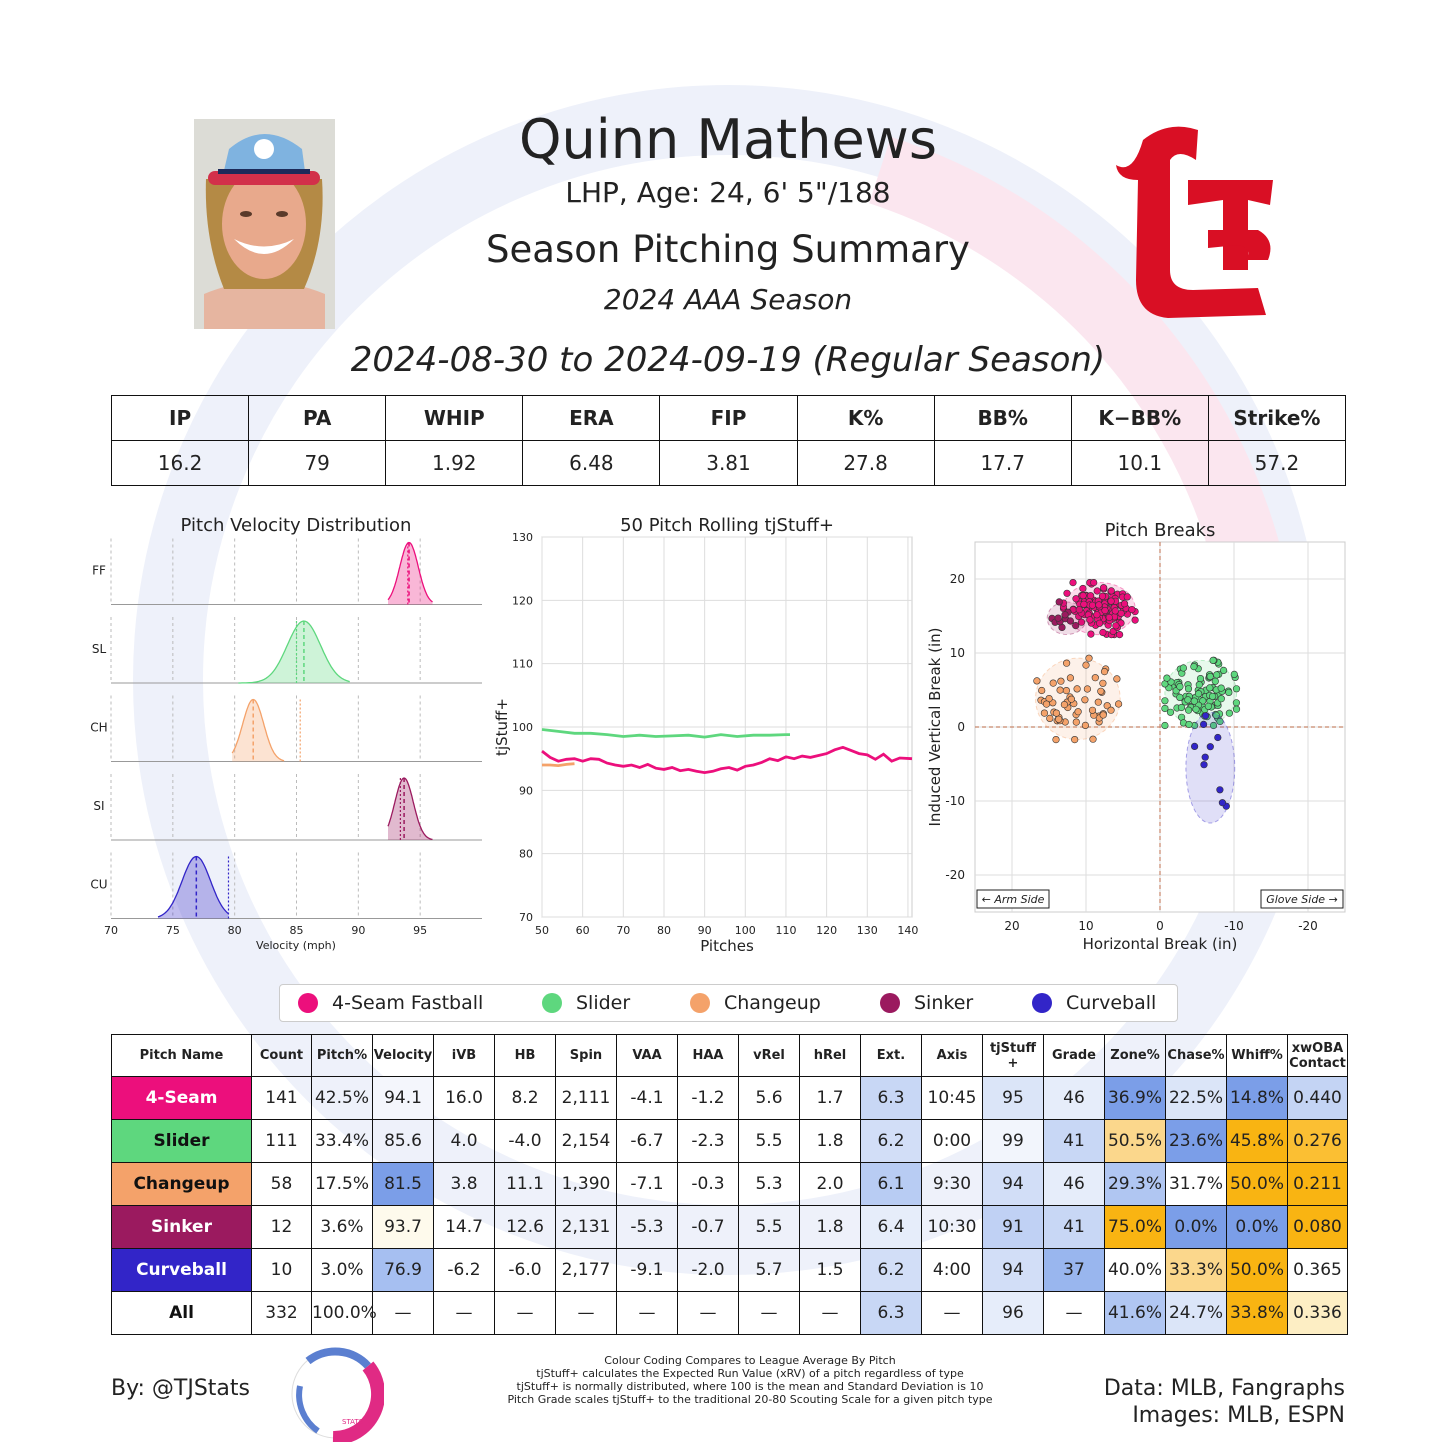  I want to click on pitch-col-header: Grade, so click(1074, 1055).